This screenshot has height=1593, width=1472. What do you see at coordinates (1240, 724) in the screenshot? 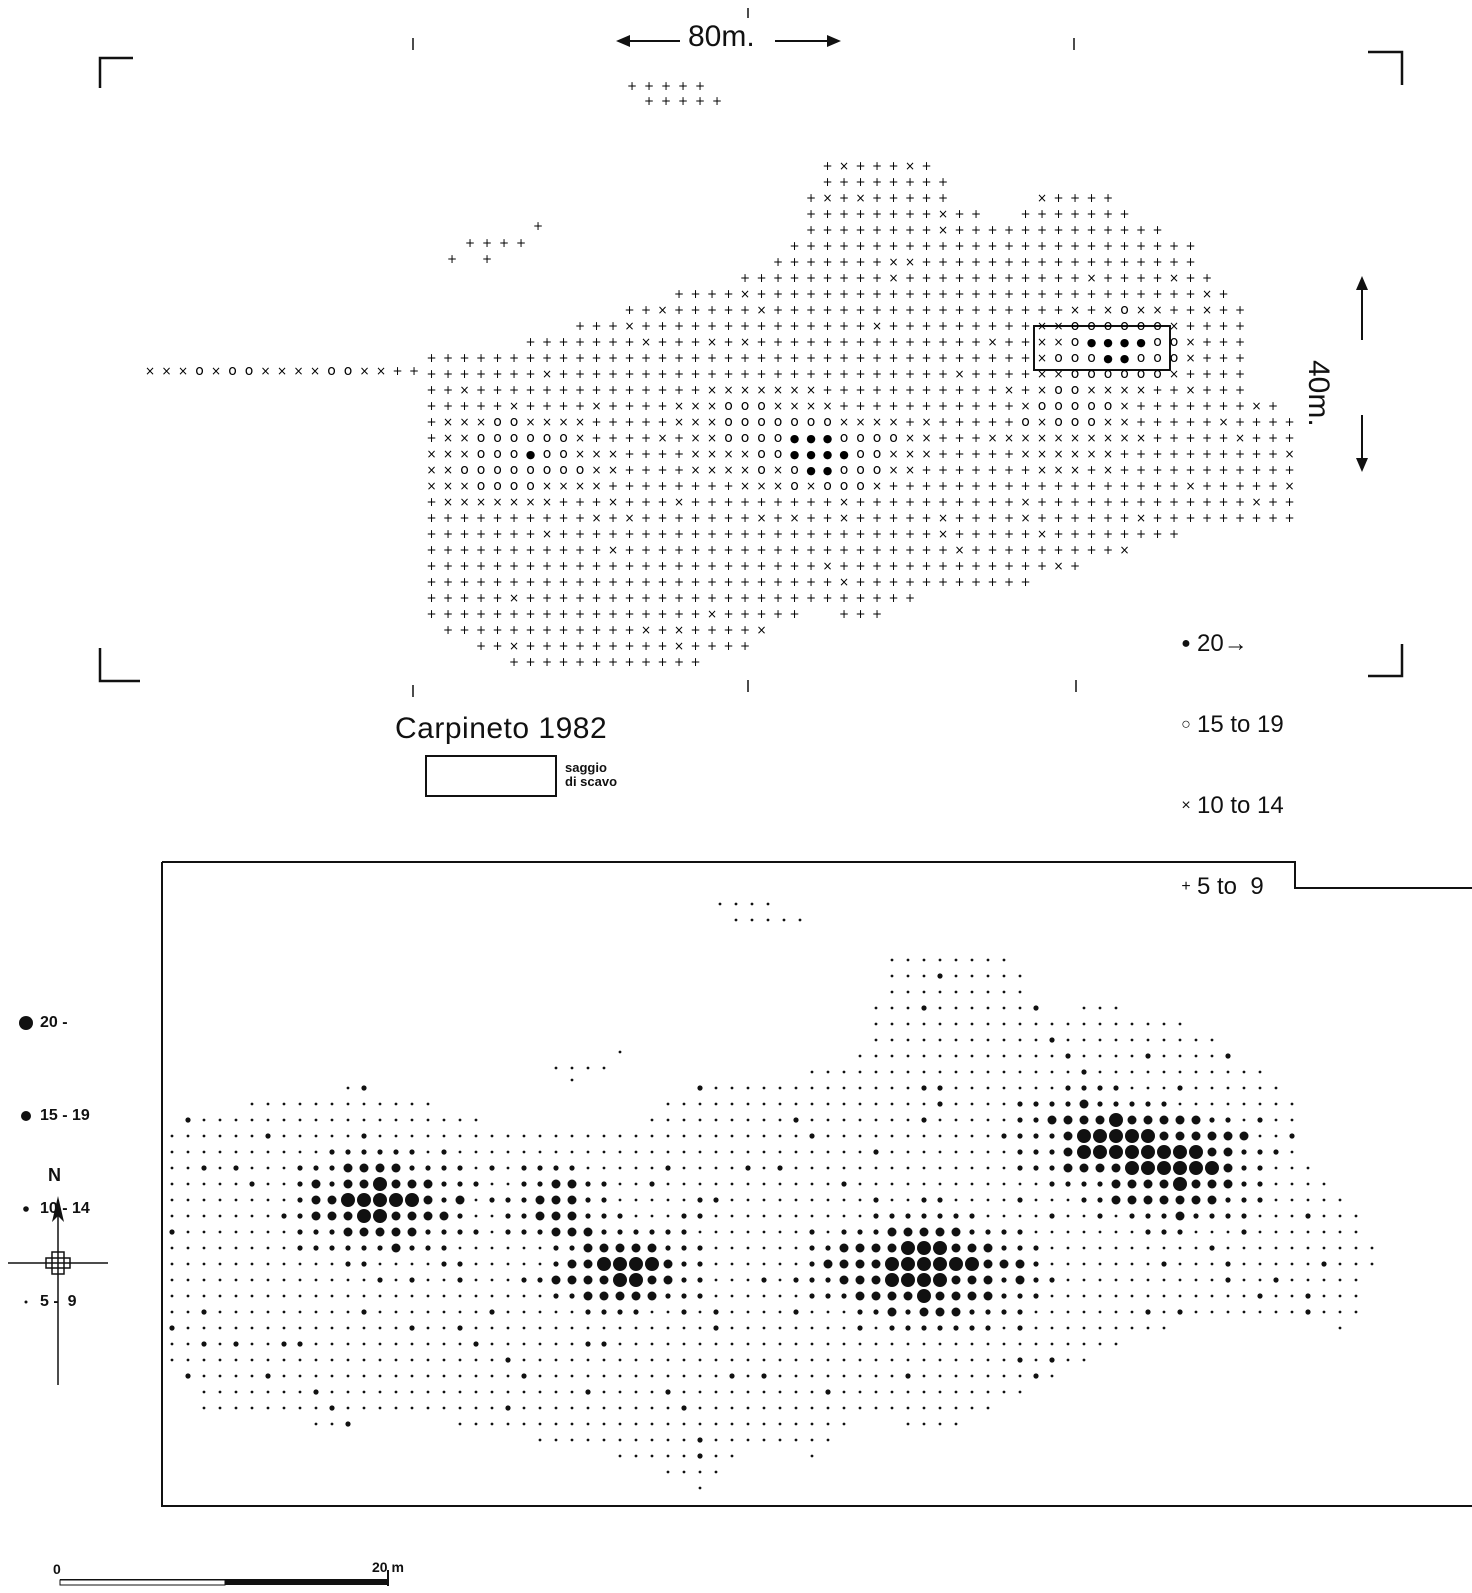
I see `legend-label: 15 to 19` at bounding box center [1240, 724].